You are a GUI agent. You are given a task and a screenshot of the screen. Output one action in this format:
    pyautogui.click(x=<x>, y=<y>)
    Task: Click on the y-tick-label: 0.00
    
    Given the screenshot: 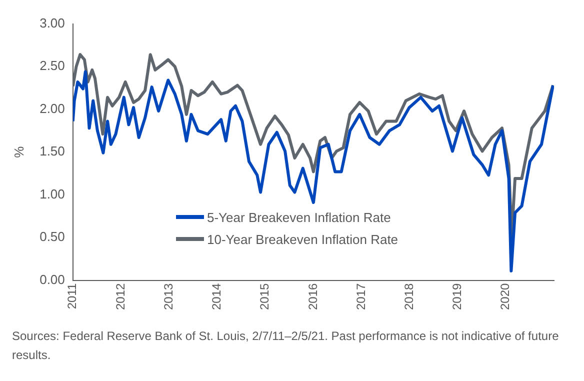 What is the action you would take?
    pyautogui.click(x=52, y=279)
    